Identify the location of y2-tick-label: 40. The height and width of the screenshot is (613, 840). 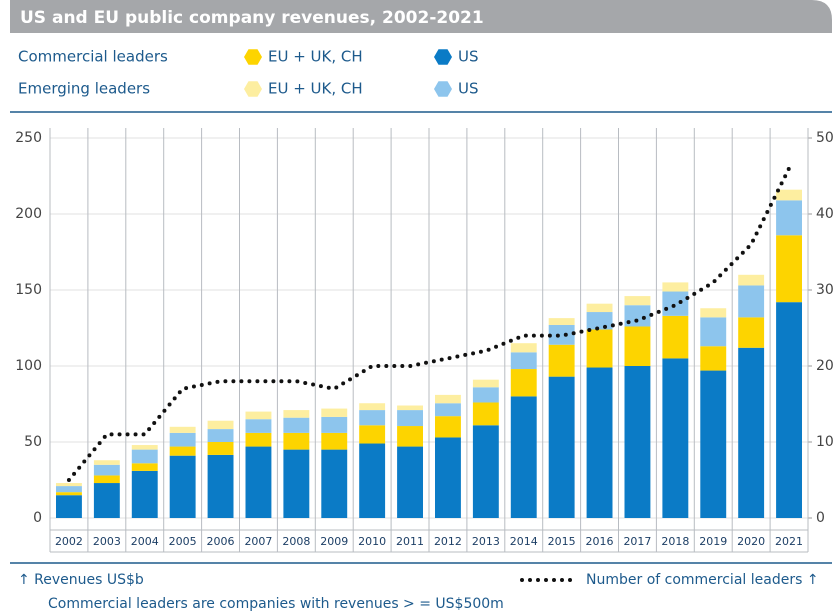
(825, 214).